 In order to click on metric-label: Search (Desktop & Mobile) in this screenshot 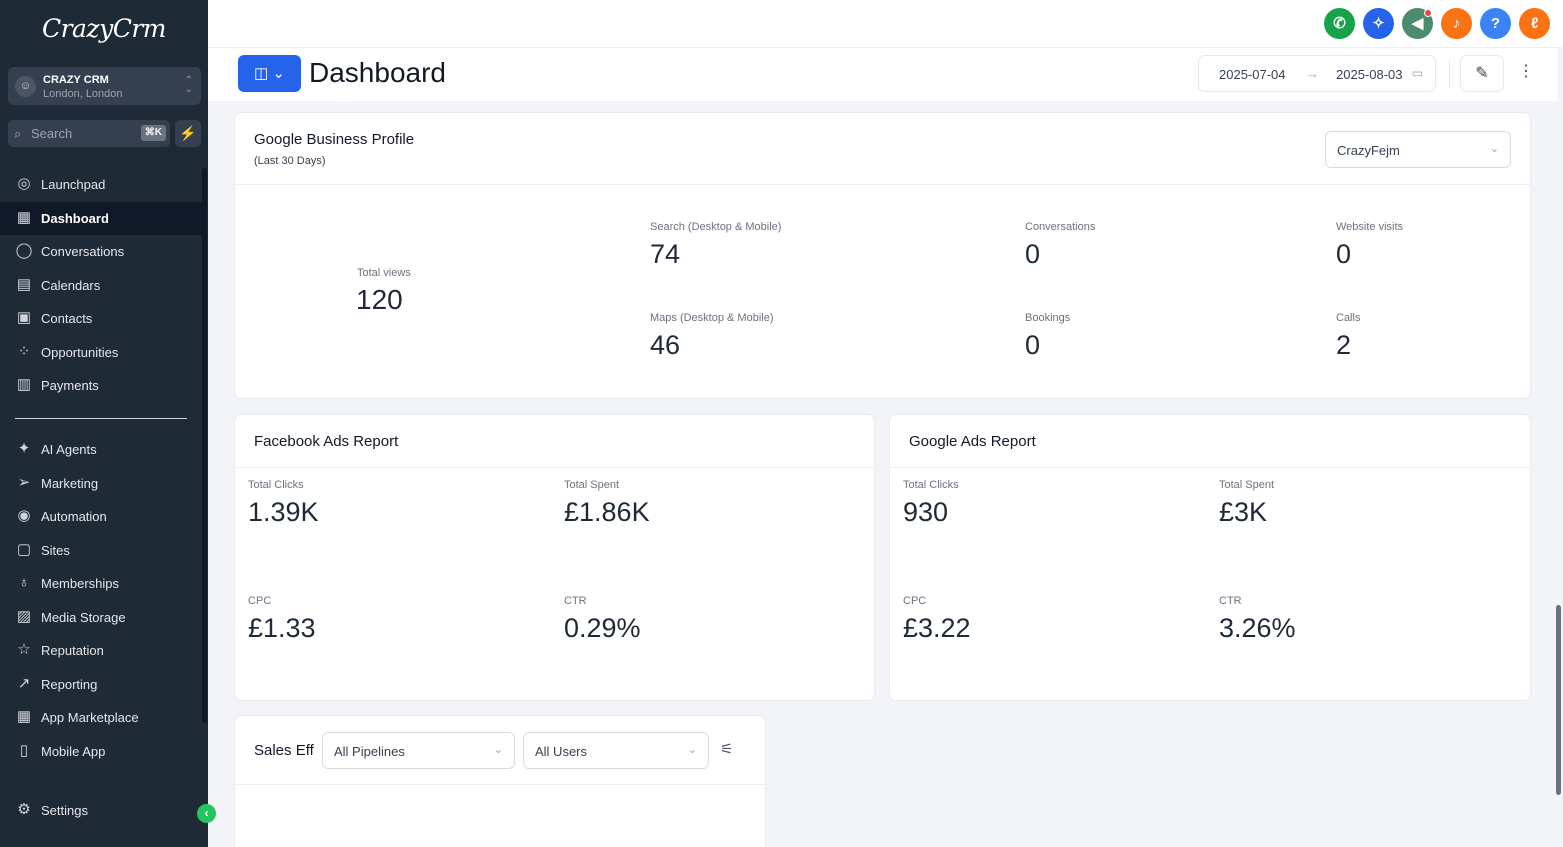, I will do `click(716, 227)`.